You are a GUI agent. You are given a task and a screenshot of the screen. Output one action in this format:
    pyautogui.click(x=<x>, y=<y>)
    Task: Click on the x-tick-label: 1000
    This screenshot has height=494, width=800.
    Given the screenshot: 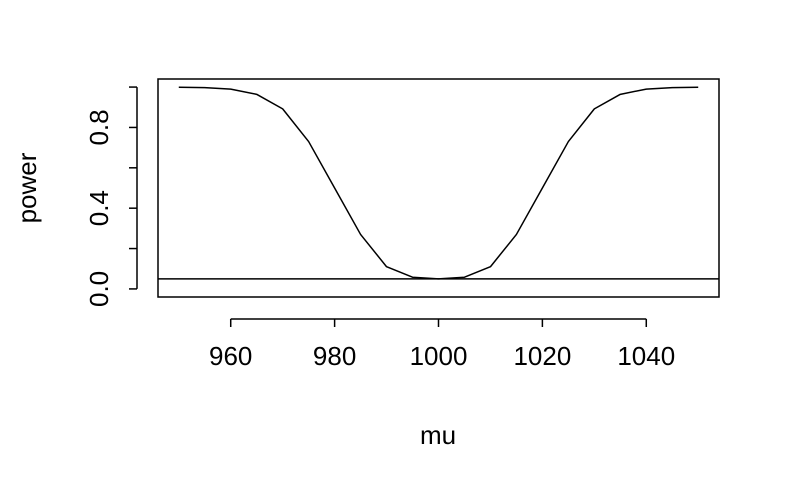 What is the action you would take?
    pyautogui.click(x=439, y=356)
    